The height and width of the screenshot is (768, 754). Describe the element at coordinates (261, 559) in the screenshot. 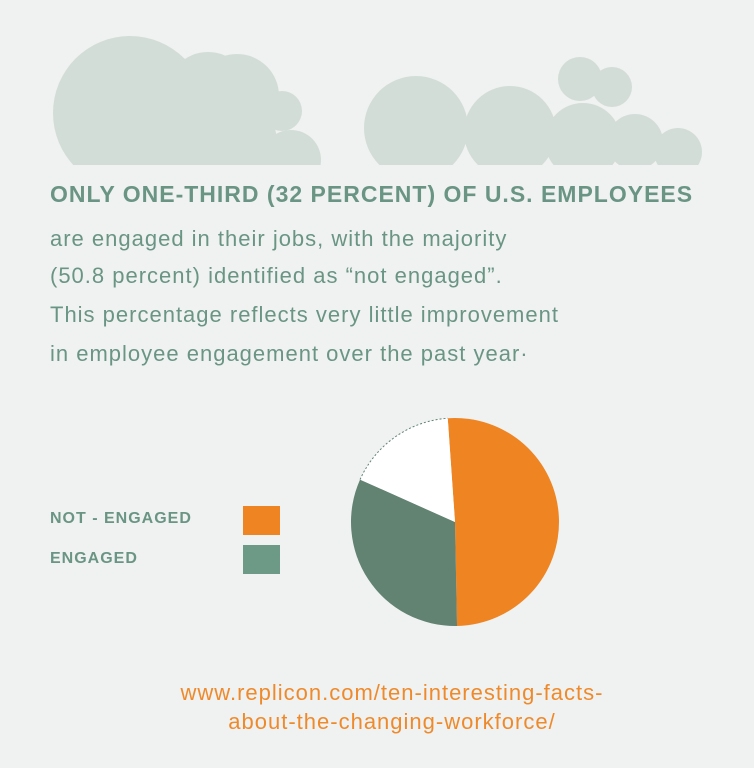

I see `legend-swatch-engaged` at that location.